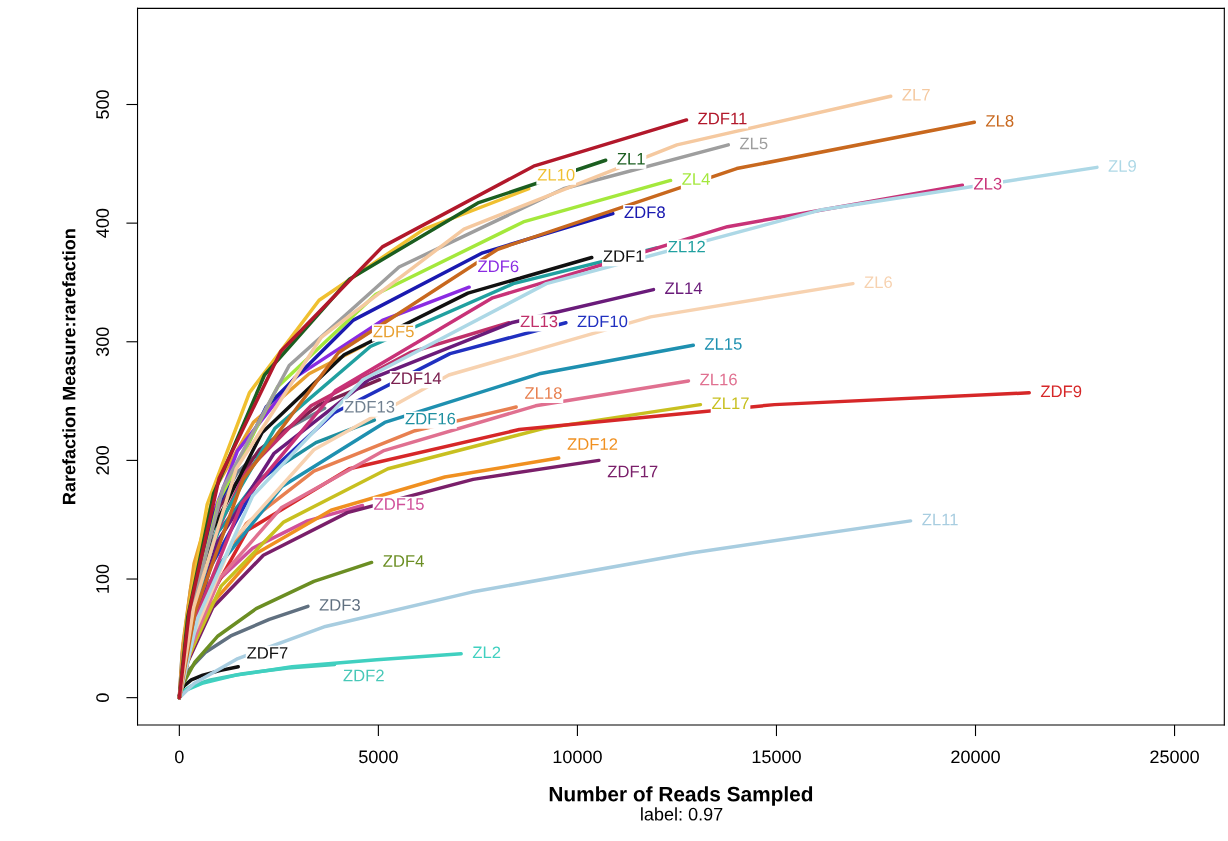 The image size is (1228, 841). Describe the element at coordinates (723, 344) in the screenshot. I see `series-label: ZL15` at that location.